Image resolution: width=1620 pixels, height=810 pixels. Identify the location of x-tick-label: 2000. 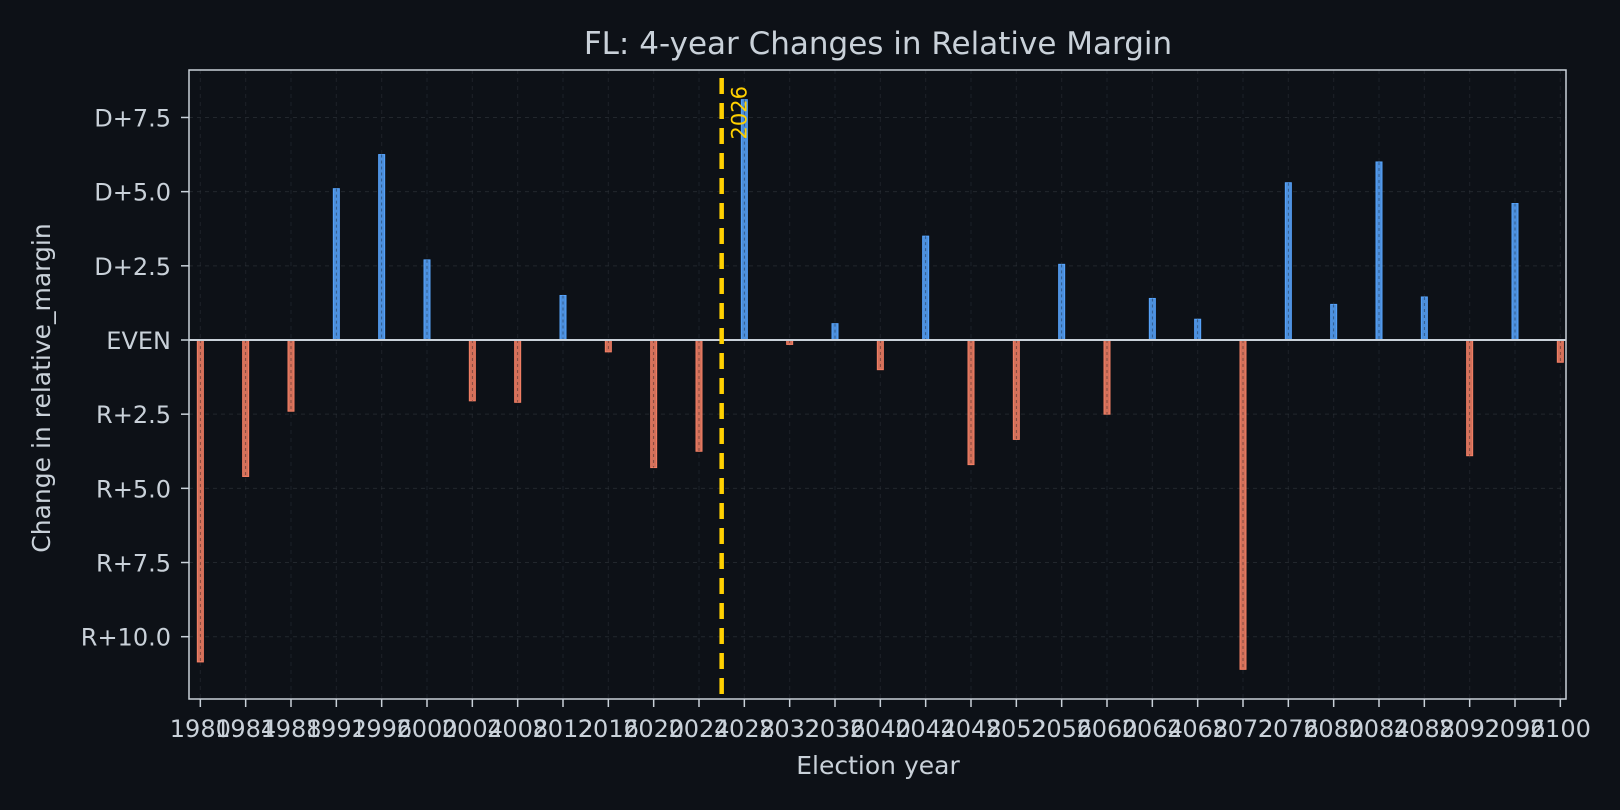
(426, 729).